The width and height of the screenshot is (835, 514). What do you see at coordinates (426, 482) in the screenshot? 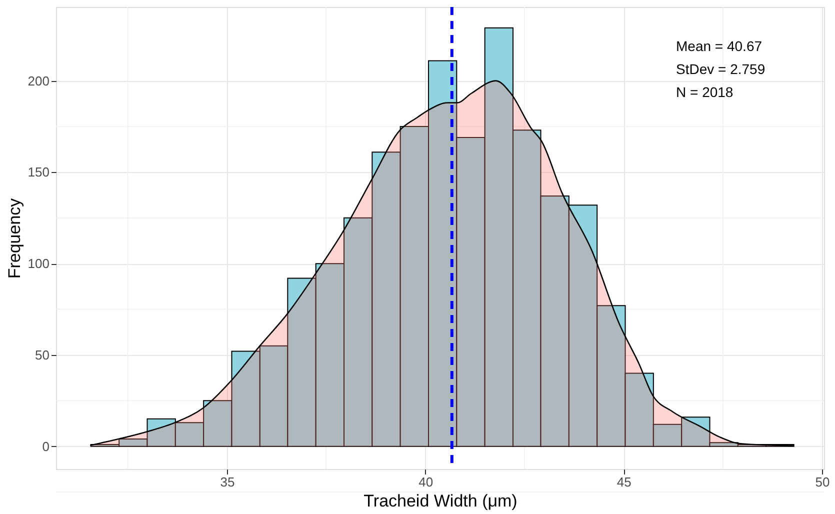
I see `x-tick-label: 40` at bounding box center [426, 482].